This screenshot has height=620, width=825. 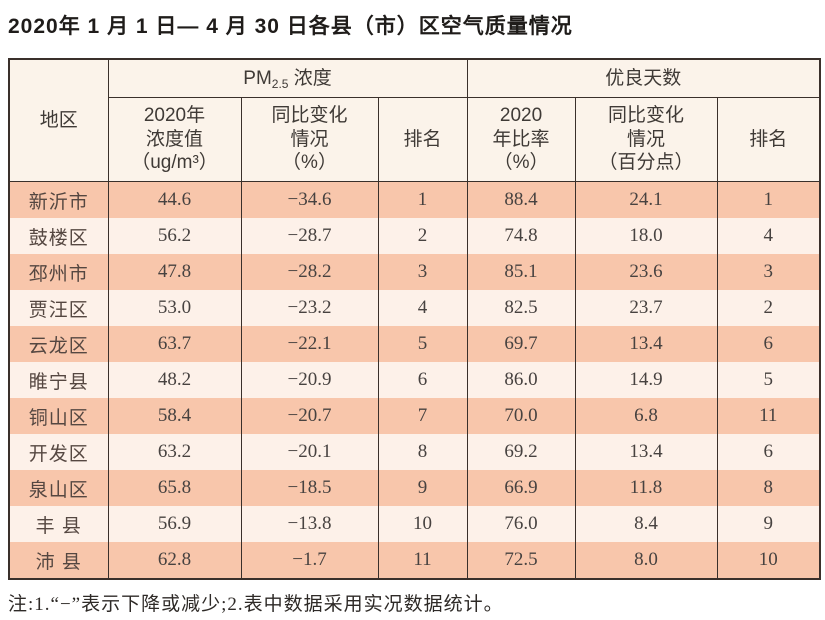 I want to click on pm-value: 58.4, so click(x=174, y=416).